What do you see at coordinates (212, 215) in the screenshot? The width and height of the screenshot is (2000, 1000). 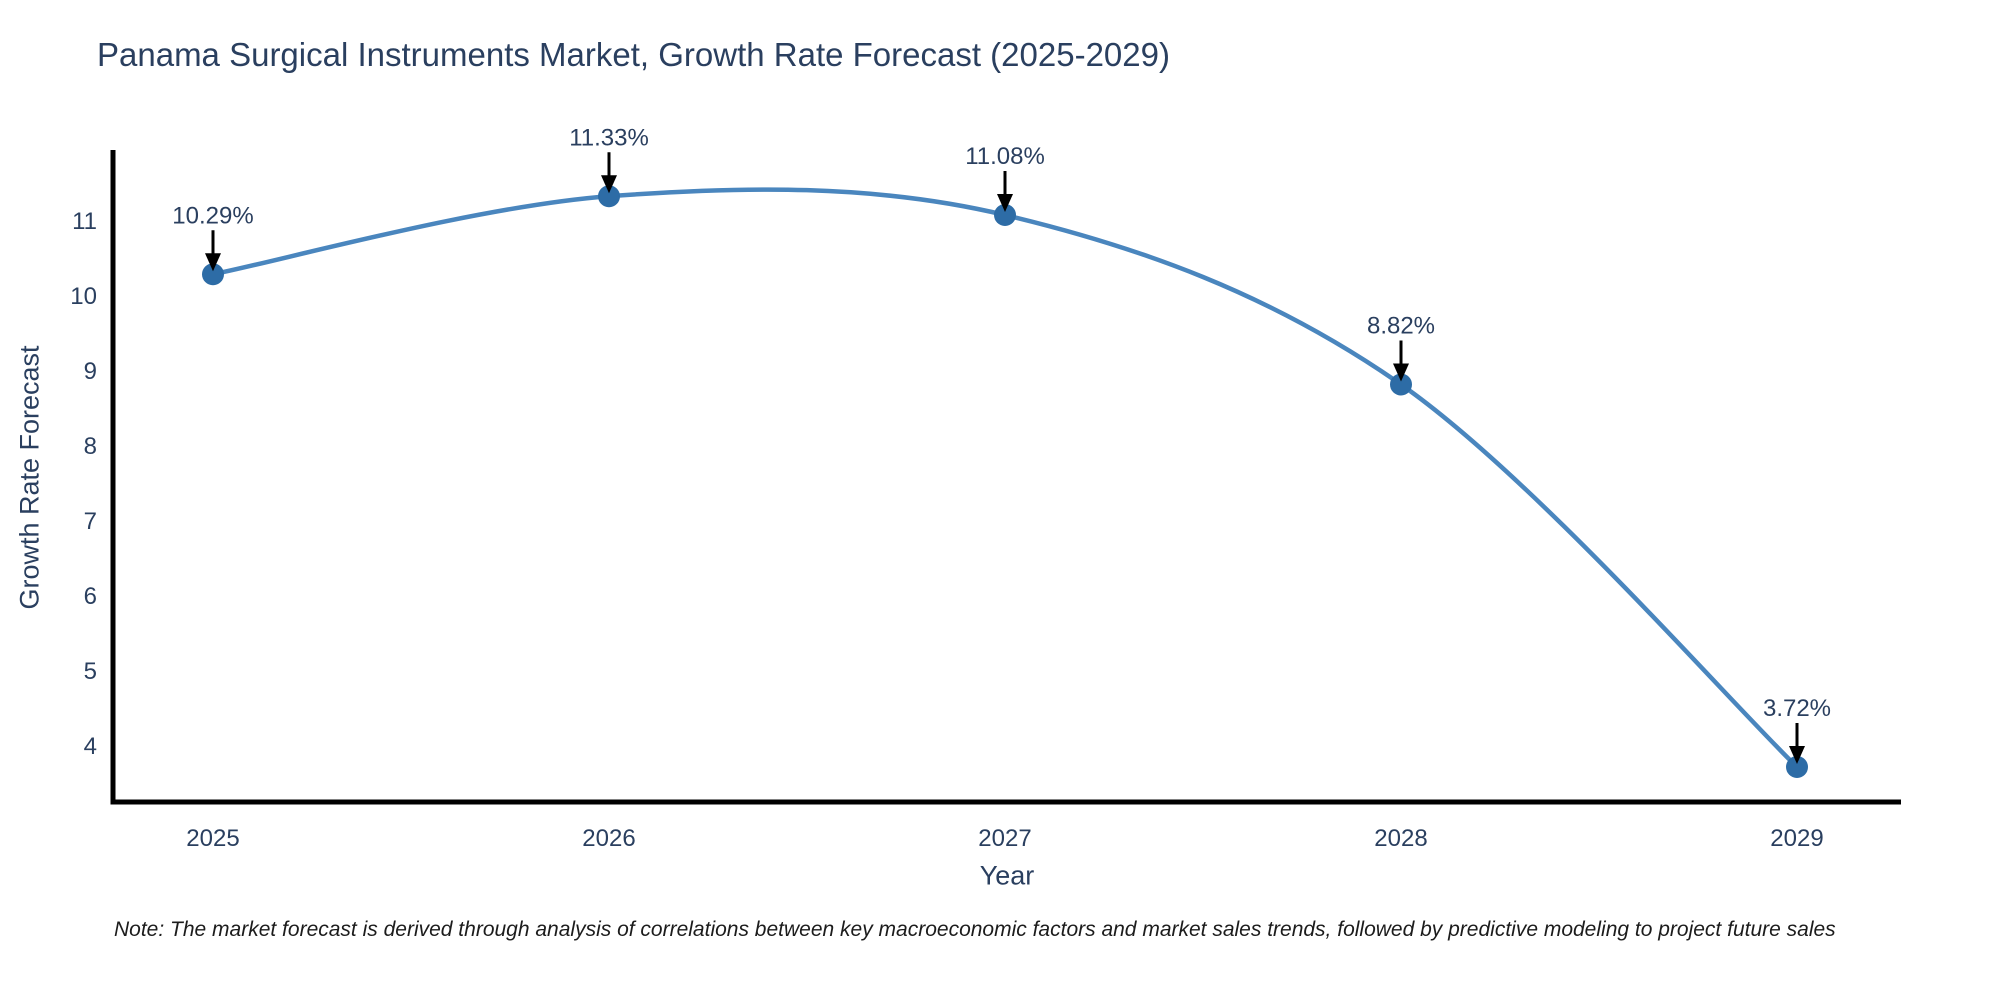 I see `data-point-label: 10.29%` at bounding box center [212, 215].